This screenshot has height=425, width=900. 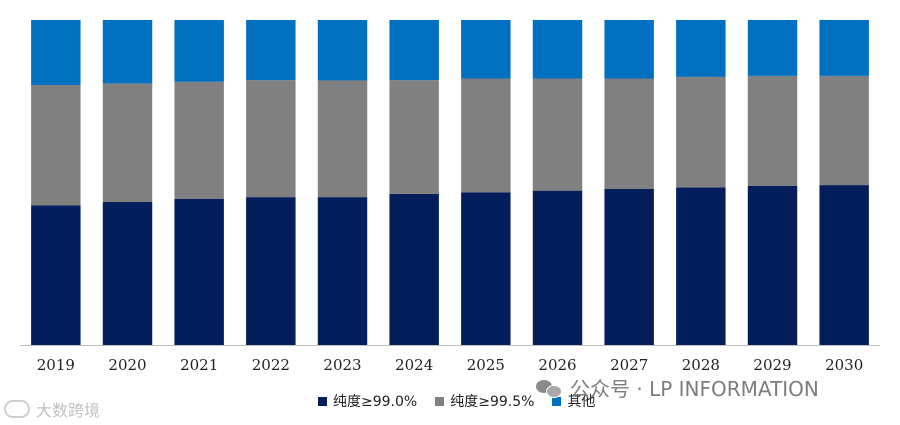 What do you see at coordinates (629, 365) in the screenshot?
I see `x-tick-2027: 2027` at bounding box center [629, 365].